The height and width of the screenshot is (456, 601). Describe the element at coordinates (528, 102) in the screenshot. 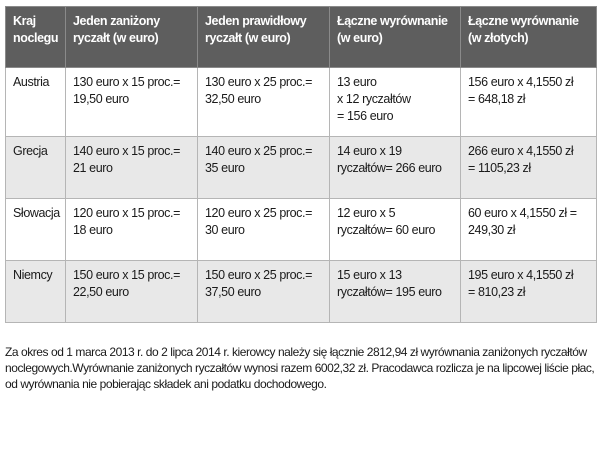

I see `cell-total-pln: 156 euro x 4,1550 zł = 648,18 zł` at that location.